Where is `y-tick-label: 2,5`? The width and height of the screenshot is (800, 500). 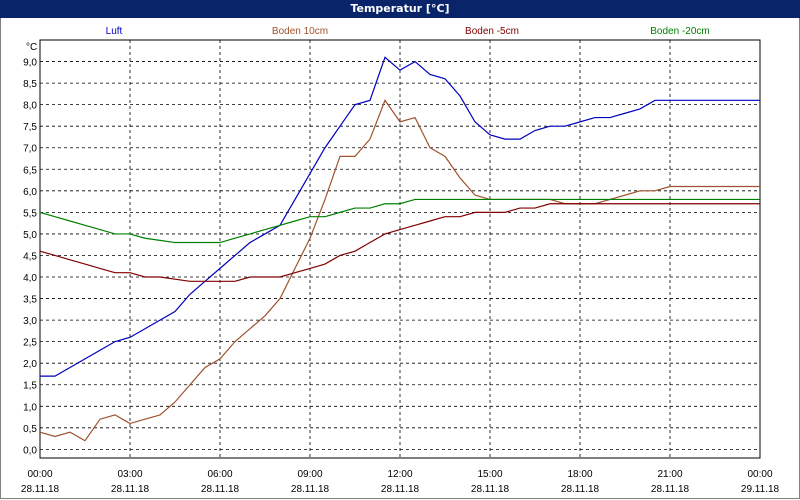 y-tick-label: 2,5 is located at coordinates (30, 343).